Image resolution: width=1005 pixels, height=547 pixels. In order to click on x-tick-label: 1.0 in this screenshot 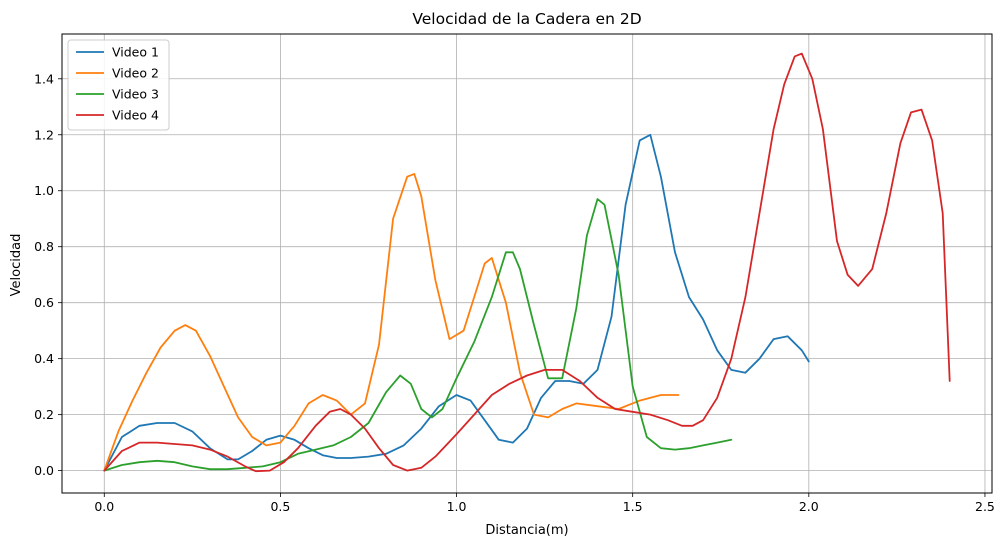, I will do `click(457, 506)`.